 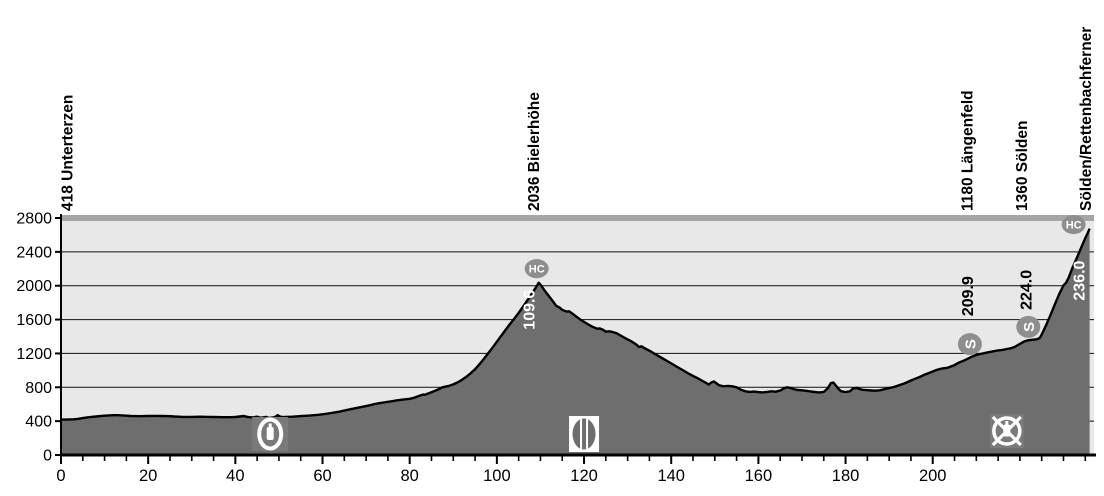 I want to click on sprint-badge-solden: S, so click(x=1028, y=326).